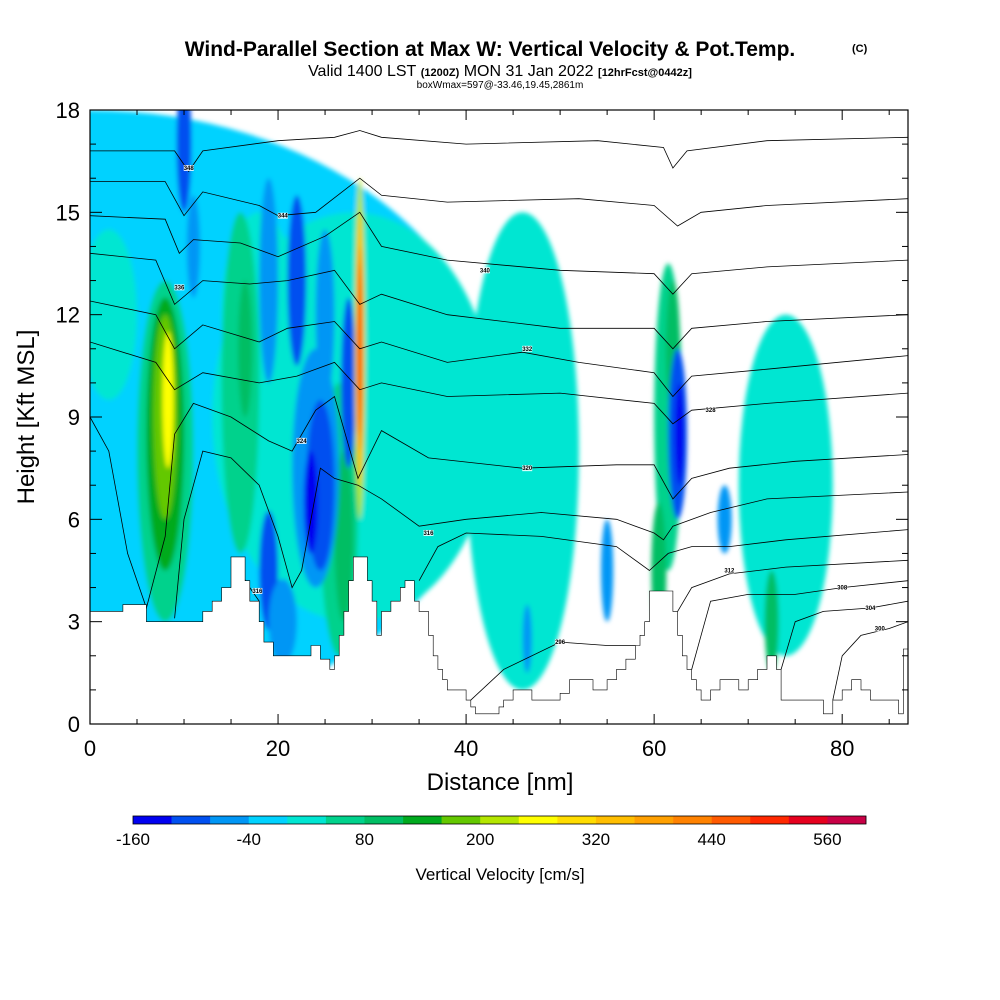 The height and width of the screenshot is (1000, 1000). I want to click on y-tick-label-0: 0, so click(74, 724).